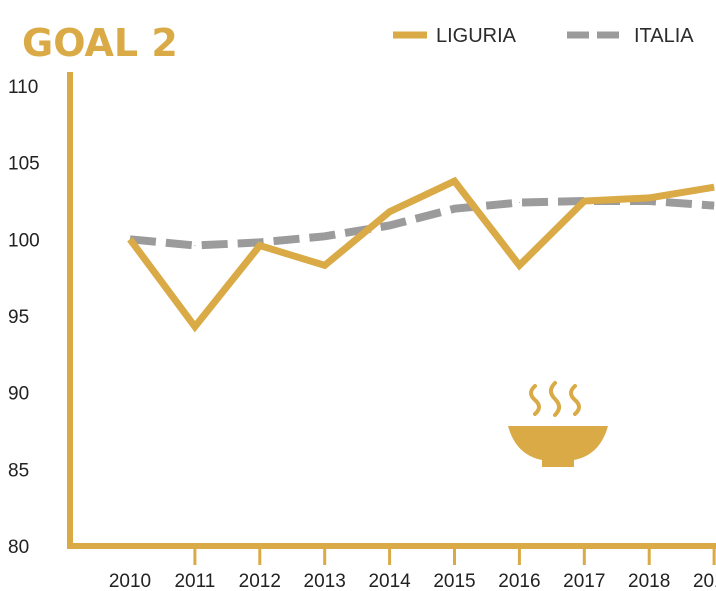  What do you see at coordinates (100, 43) in the screenshot?
I see `chart-title: GOAL 2` at bounding box center [100, 43].